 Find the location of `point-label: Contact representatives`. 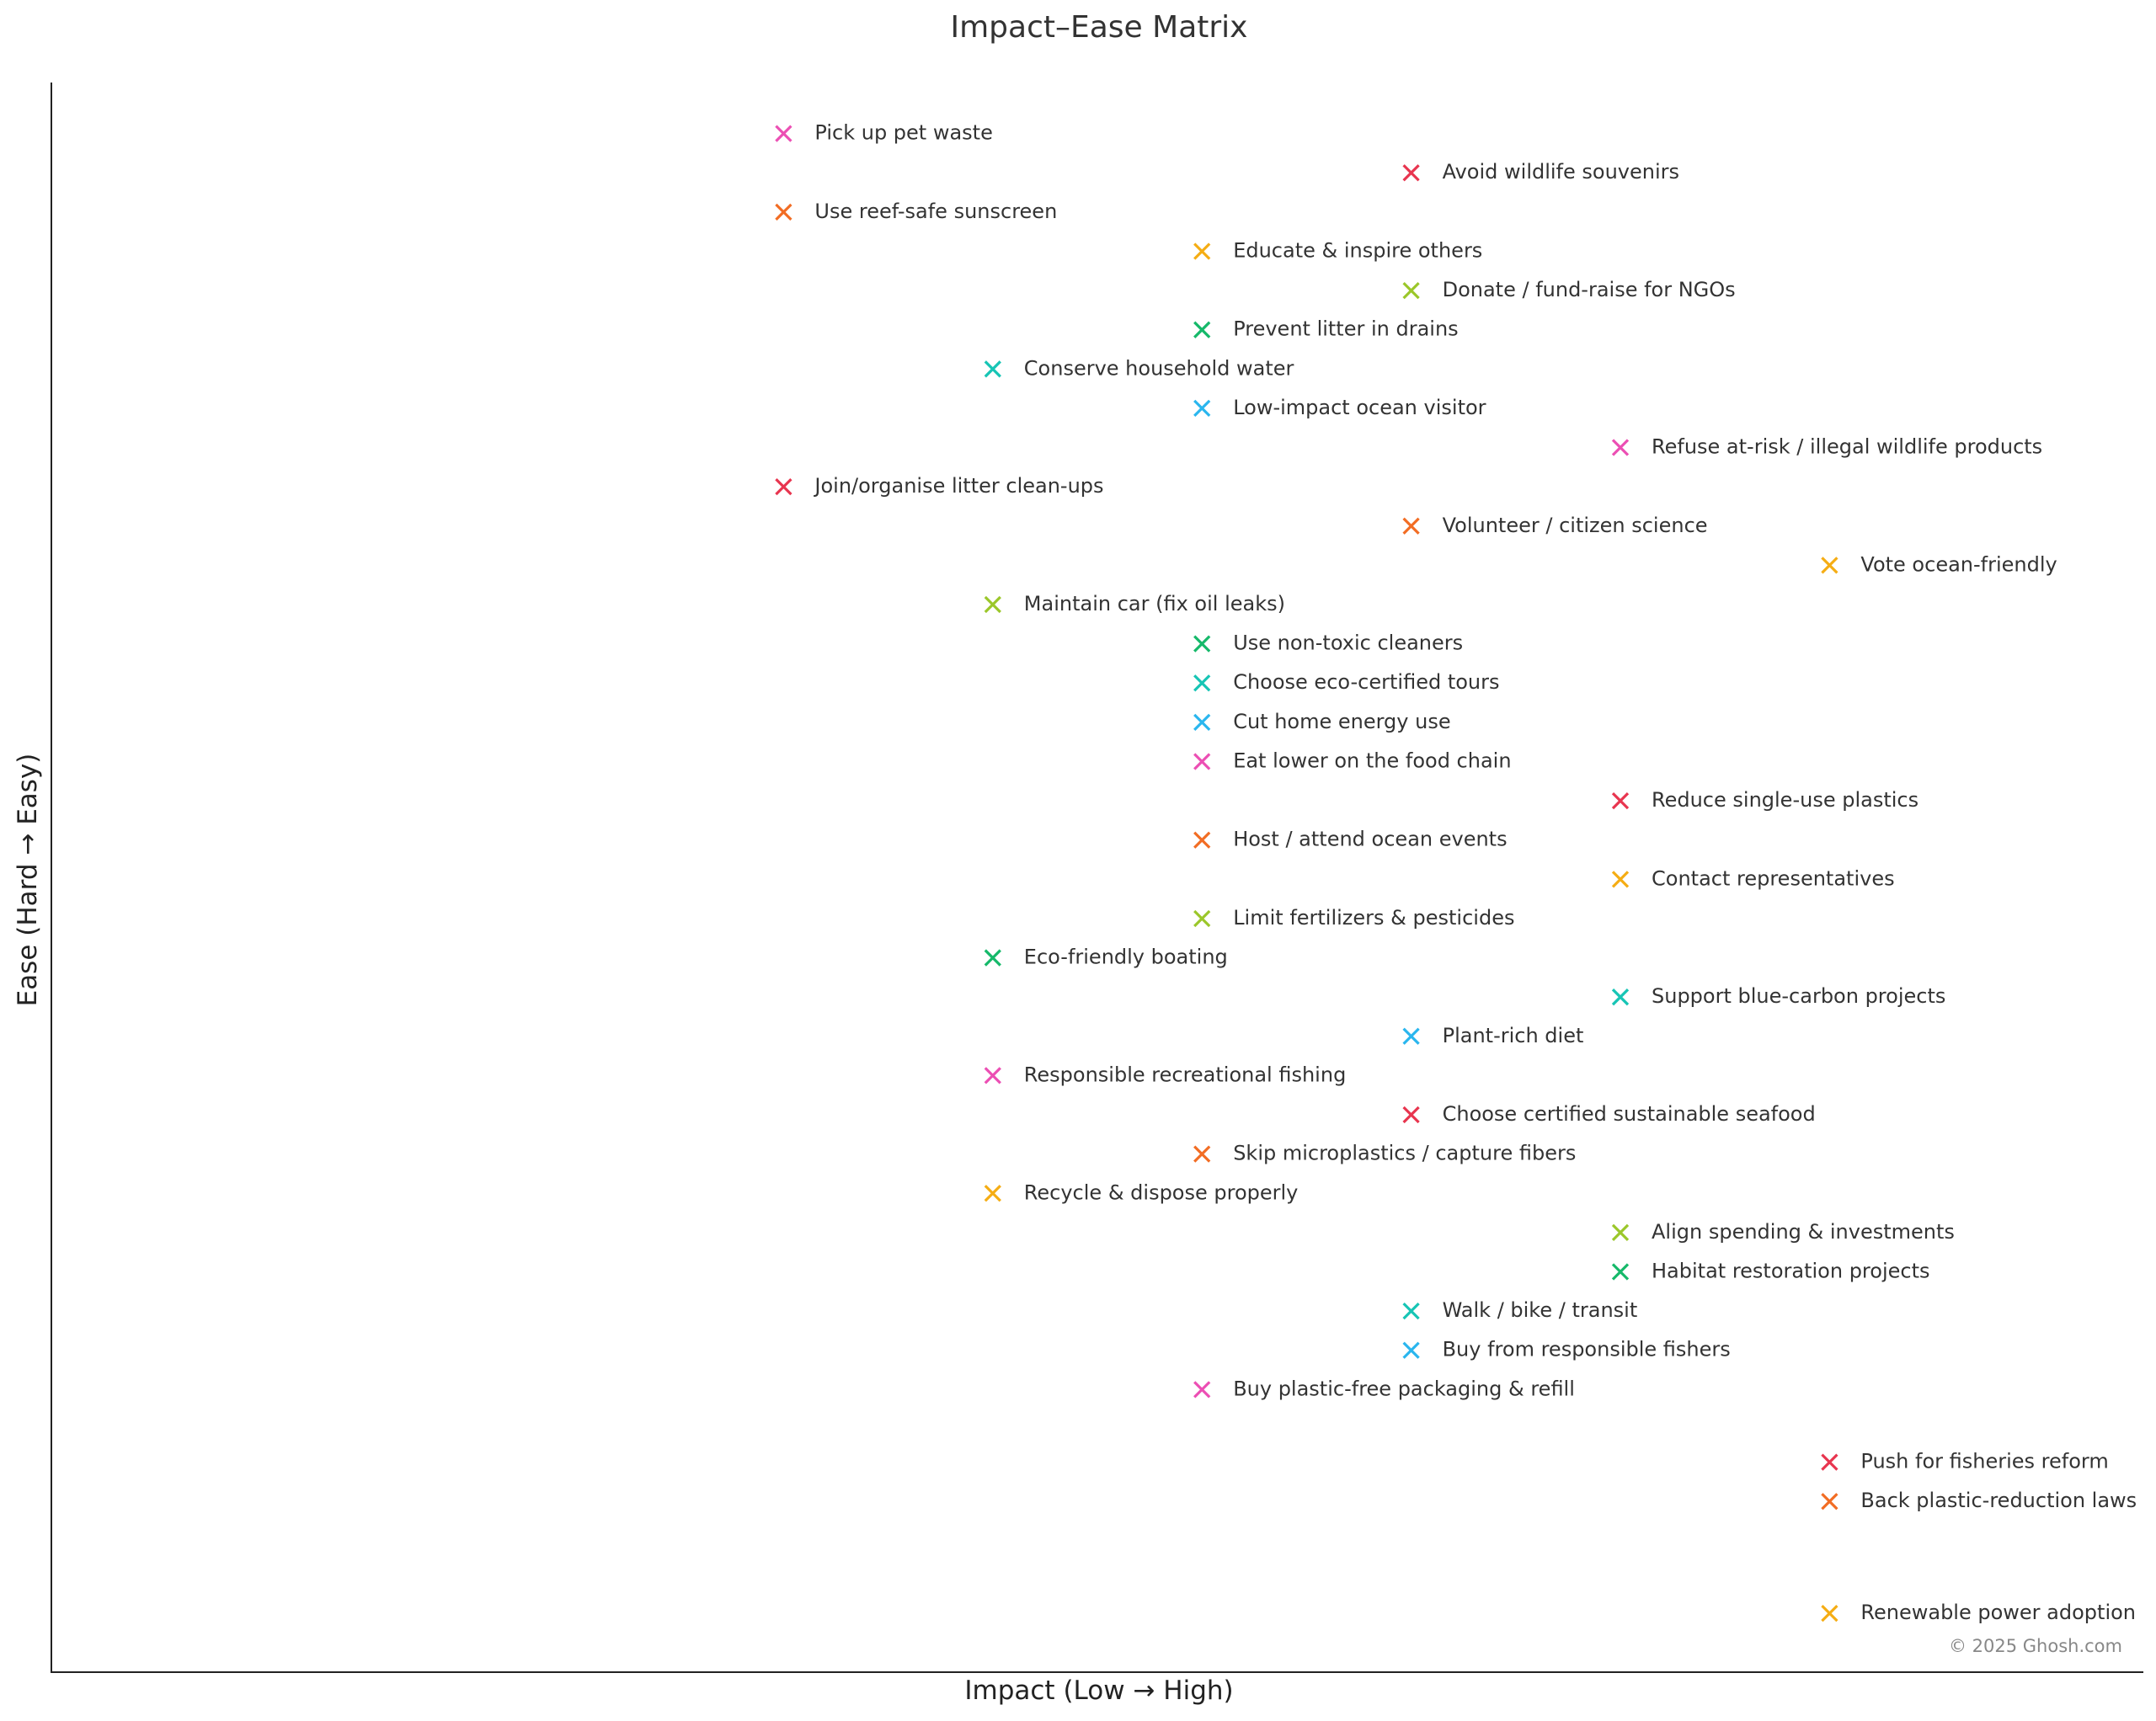

point-label: Contact representatives is located at coordinates (1774, 878).